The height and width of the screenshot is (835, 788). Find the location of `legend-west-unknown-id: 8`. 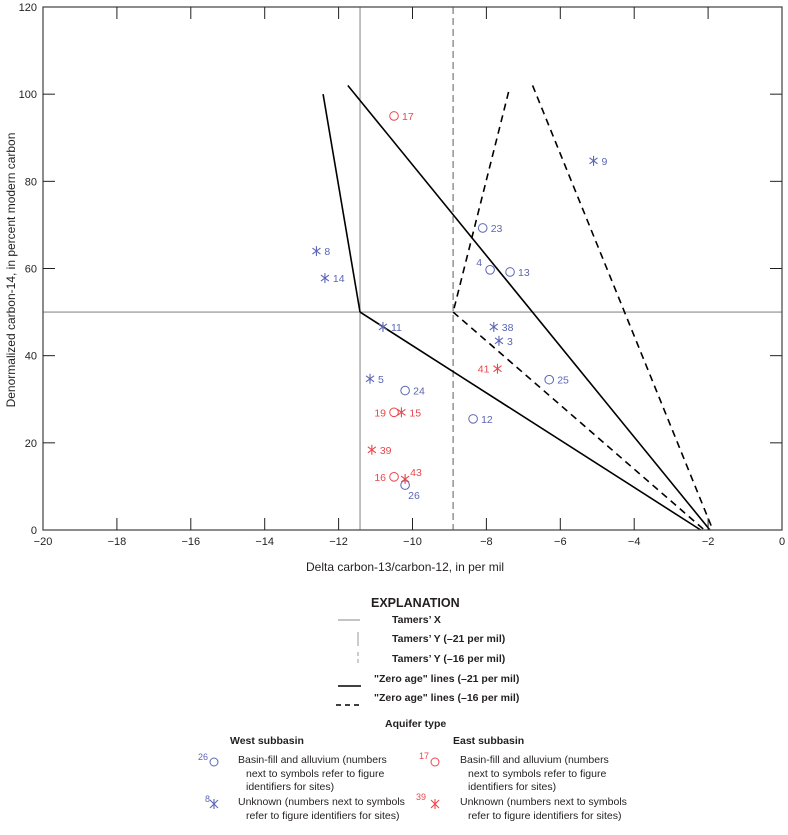

legend-west-unknown-id: 8 is located at coordinates (208, 799).